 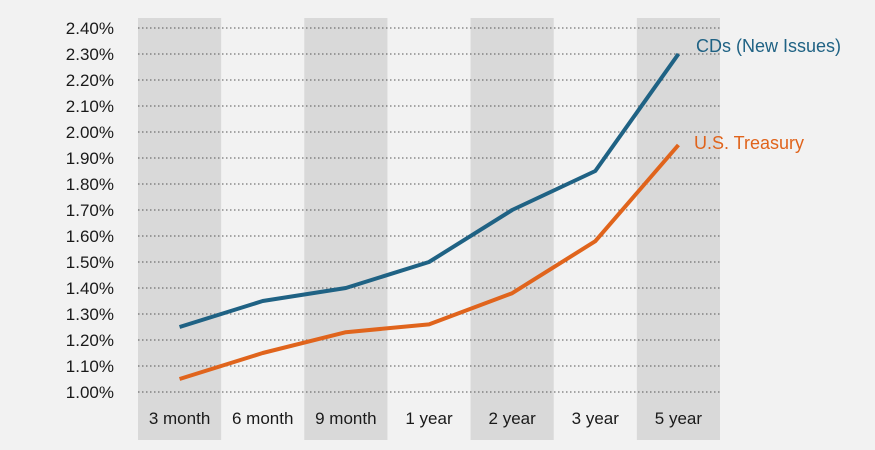 I want to click on series-label: CDs (New Issues), so click(x=768, y=46).